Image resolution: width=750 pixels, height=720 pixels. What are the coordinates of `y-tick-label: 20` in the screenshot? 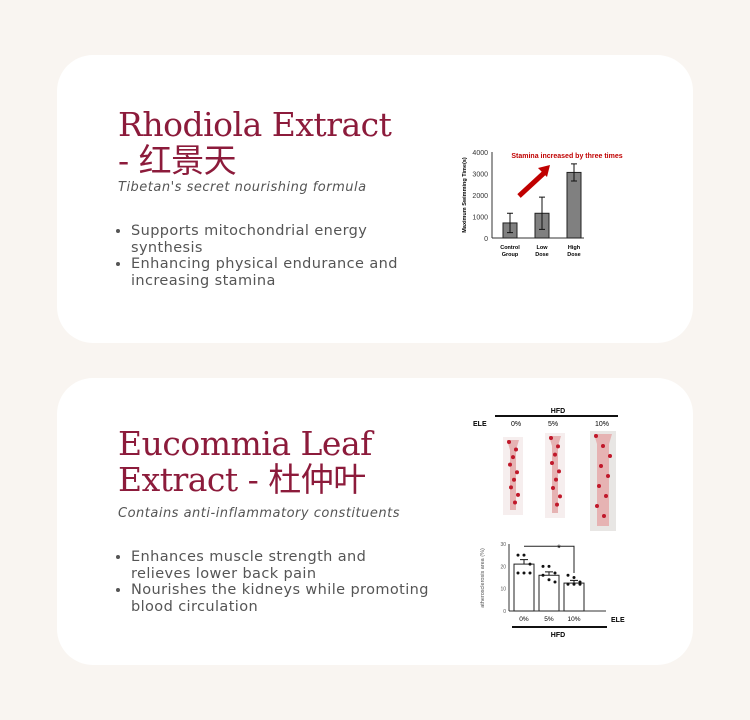 It's located at (503, 567).